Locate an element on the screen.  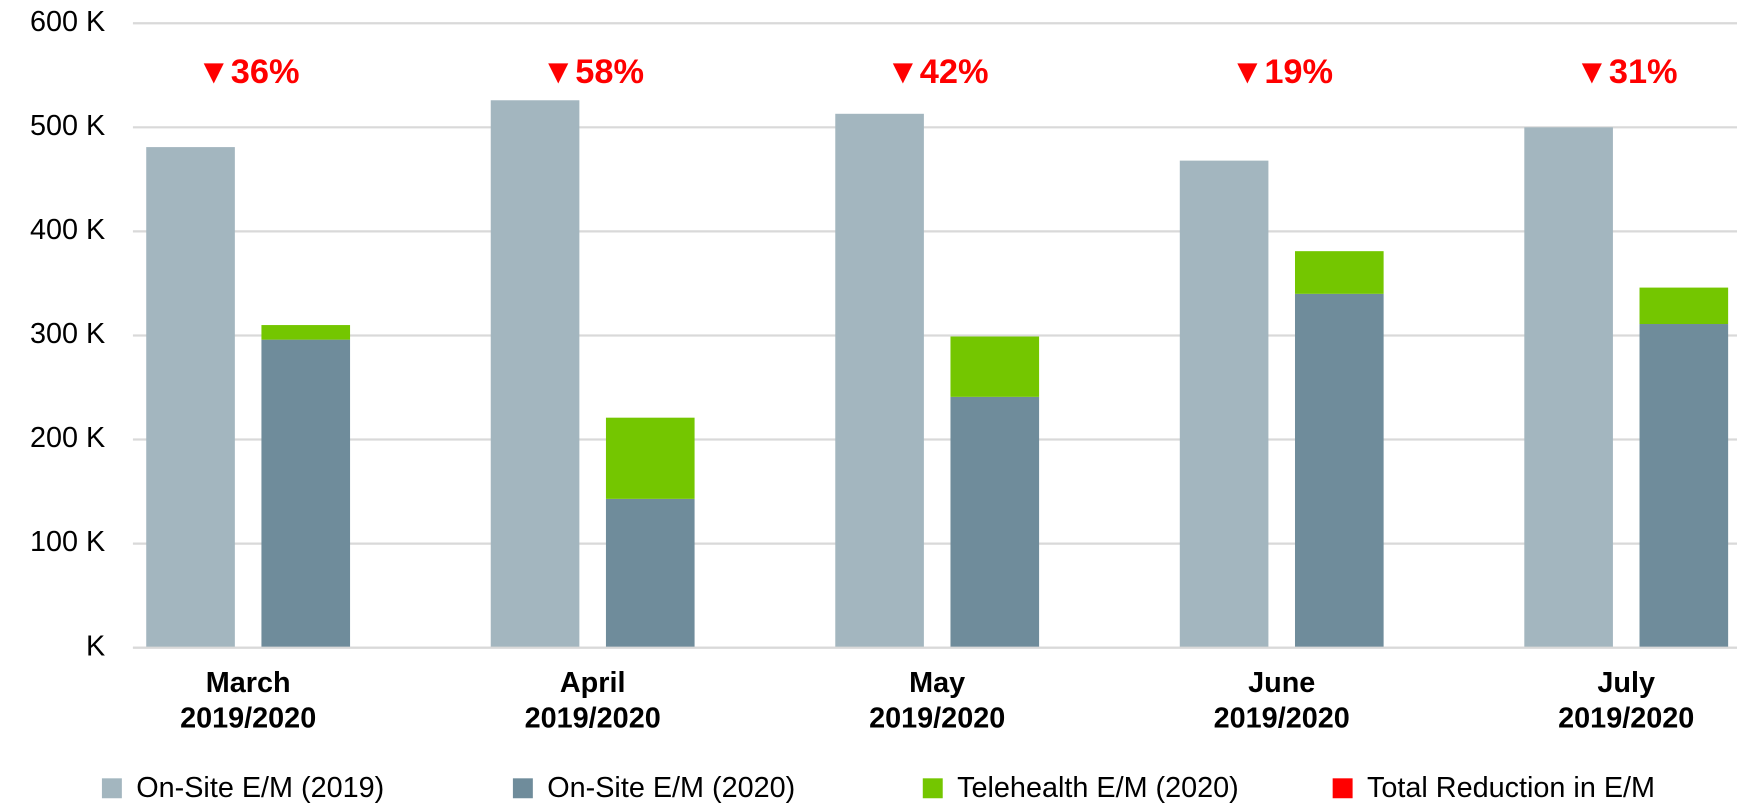
x-tick-label: July 2019/2020 is located at coordinates (1626, 700).